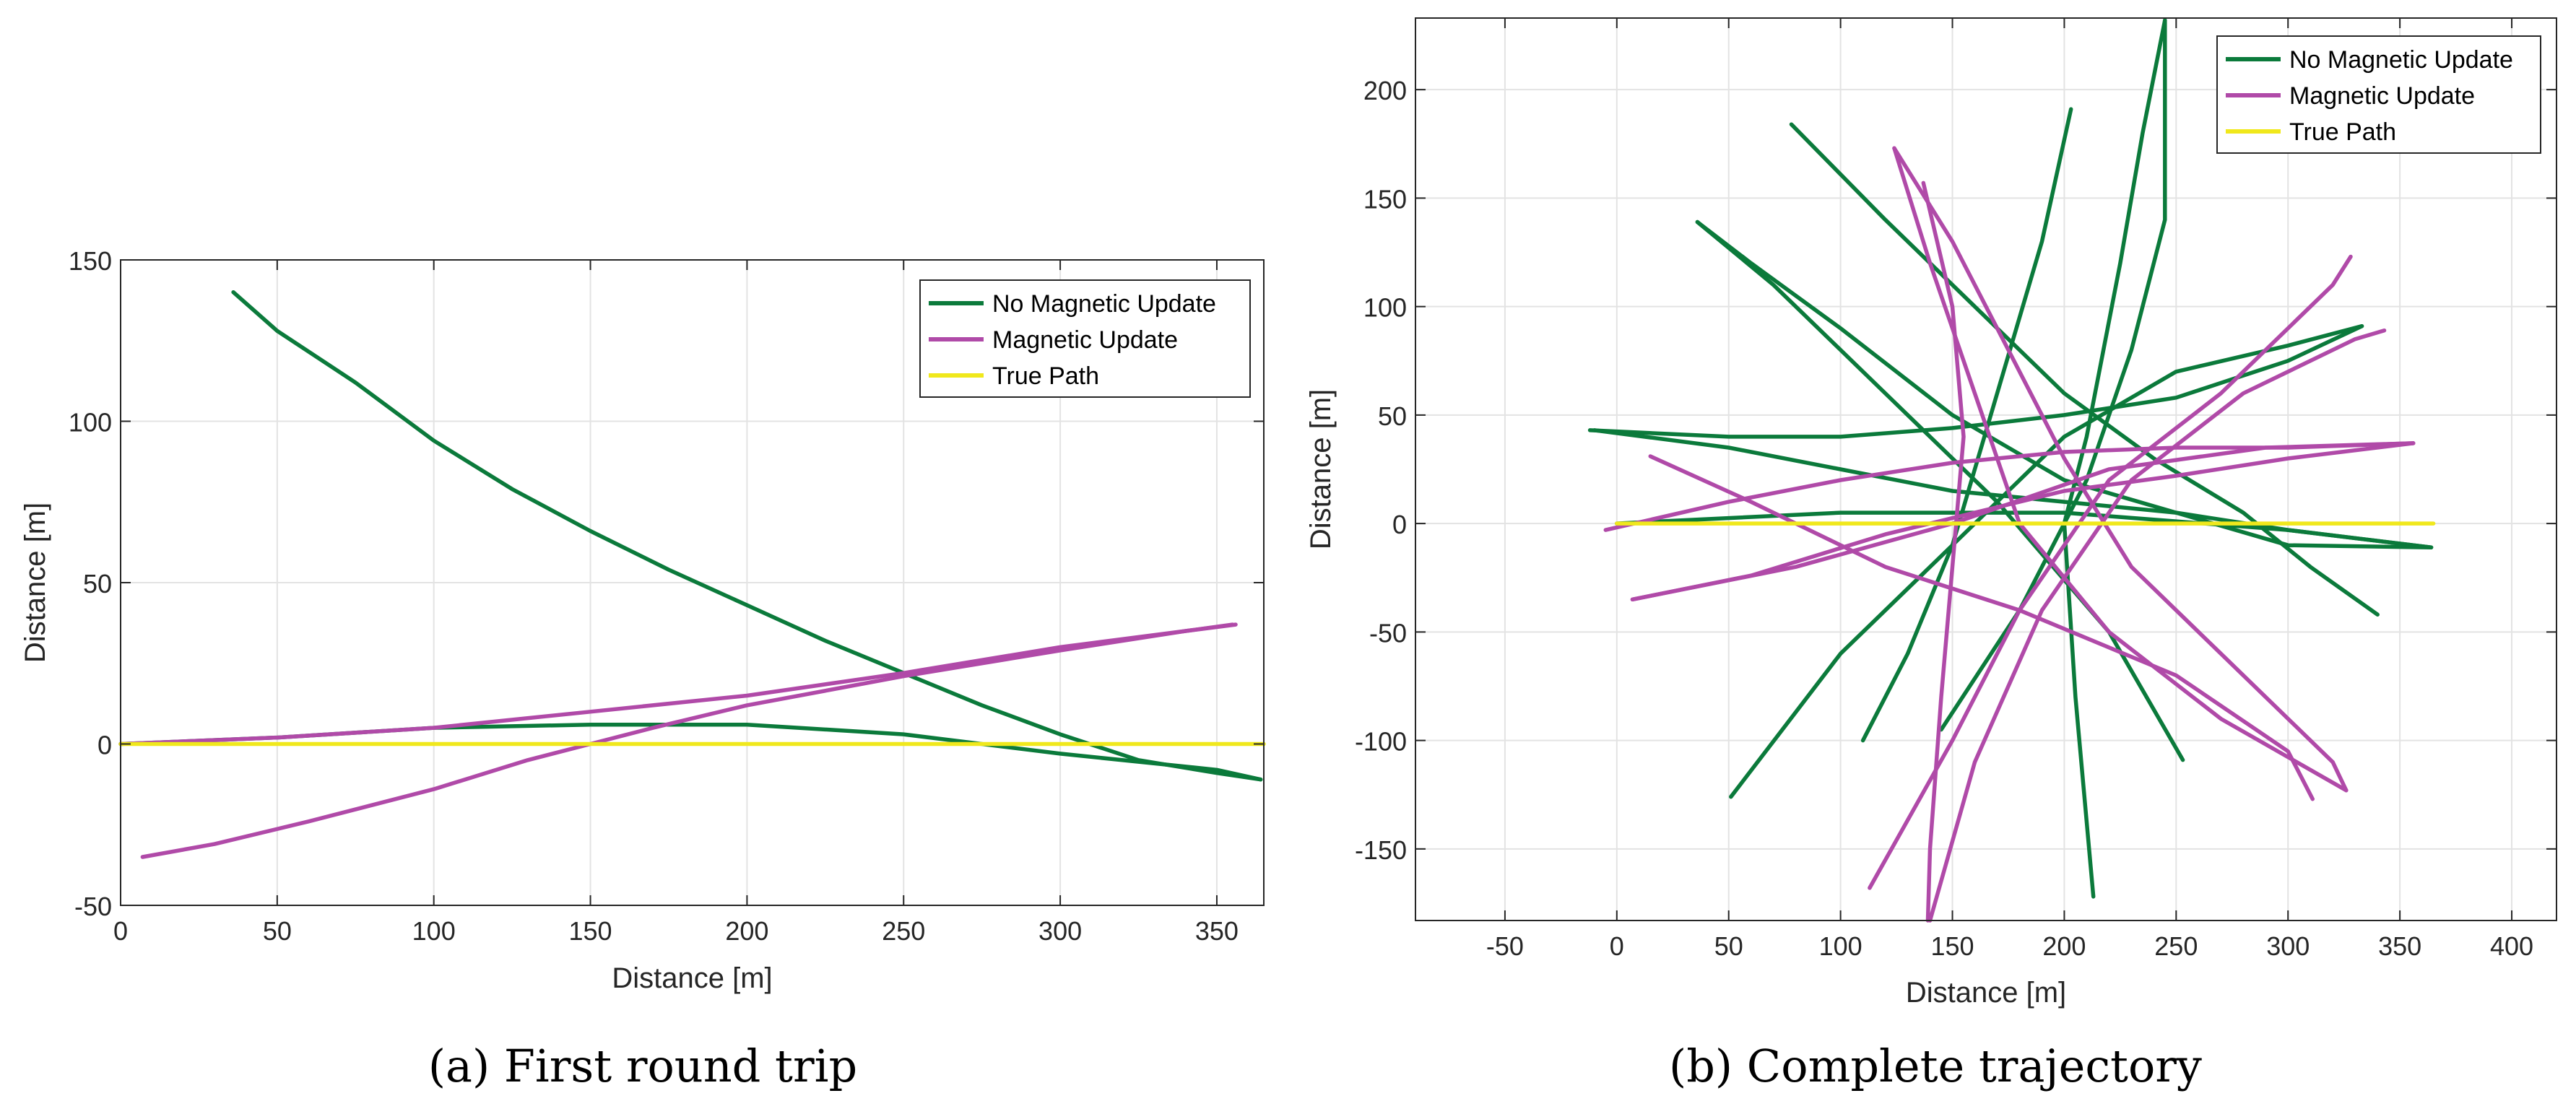 The image size is (2576, 1114). What do you see at coordinates (434, 931) in the screenshot?
I see `a-x-tick-label: 100` at bounding box center [434, 931].